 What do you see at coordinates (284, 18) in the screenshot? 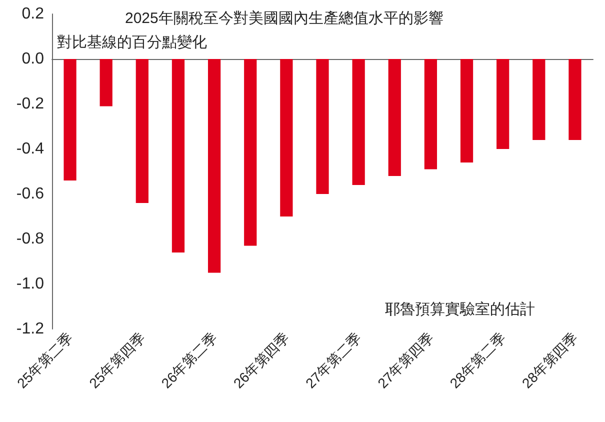
I see `chart-title: 2025年關稅至今對美國國內生產總值水平的影響` at bounding box center [284, 18].